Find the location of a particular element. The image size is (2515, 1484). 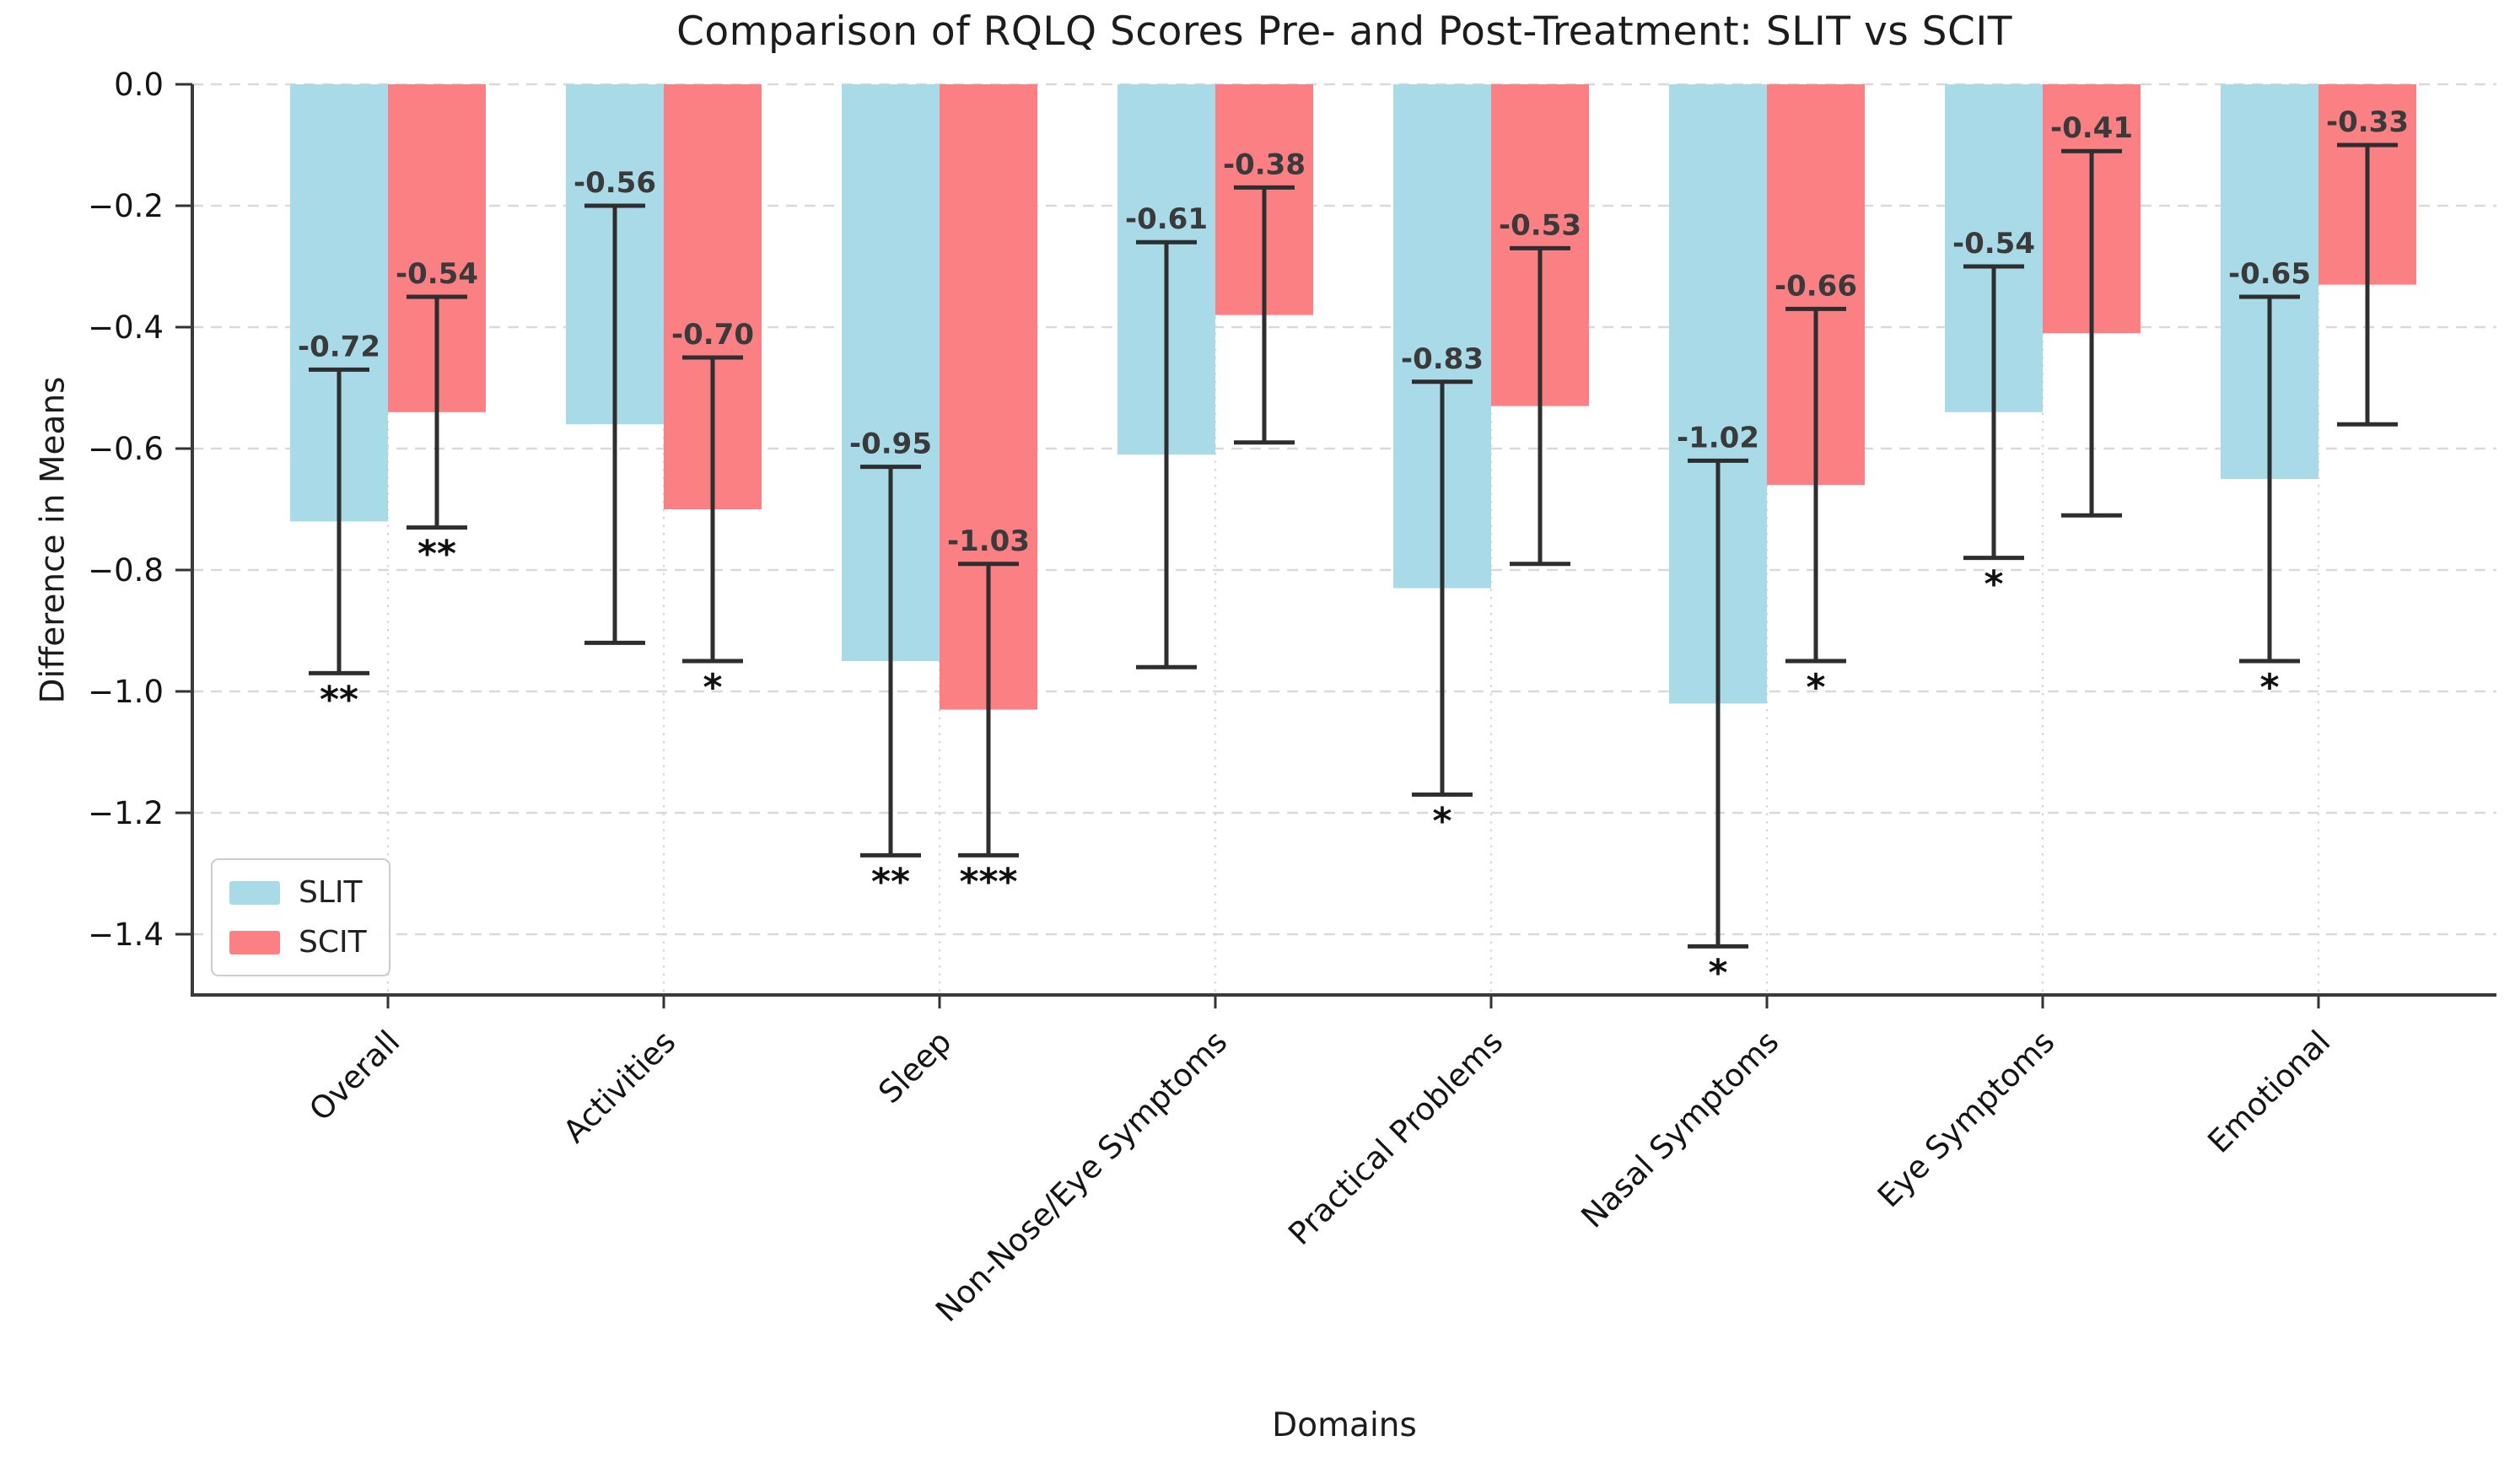

value-label: -0.66 is located at coordinates (1816, 286).